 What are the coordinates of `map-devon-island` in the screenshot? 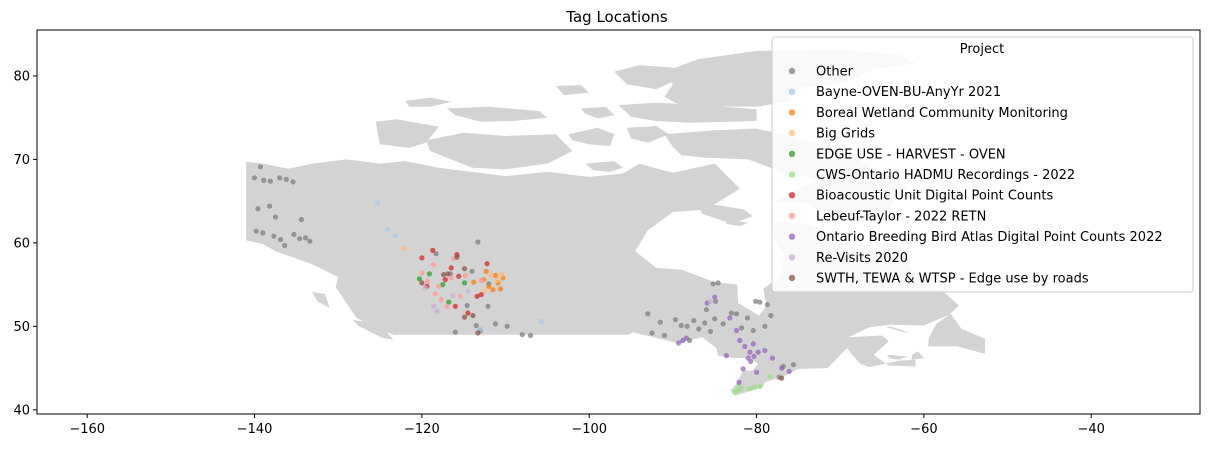 It's located at (687, 112).